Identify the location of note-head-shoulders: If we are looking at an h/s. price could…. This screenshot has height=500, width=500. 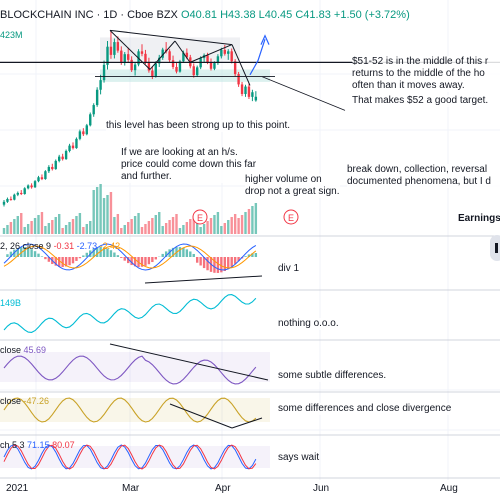
(189, 165).